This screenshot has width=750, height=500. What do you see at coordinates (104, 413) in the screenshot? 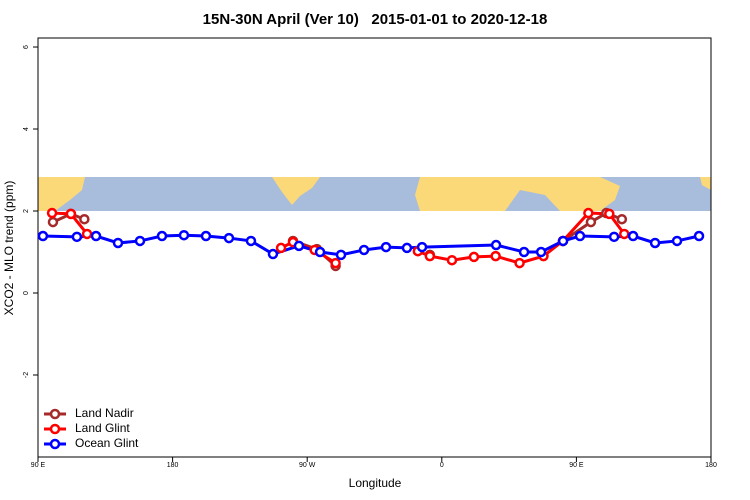
I see `legend-label: Land Nadir` at bounding box center [104, 413].